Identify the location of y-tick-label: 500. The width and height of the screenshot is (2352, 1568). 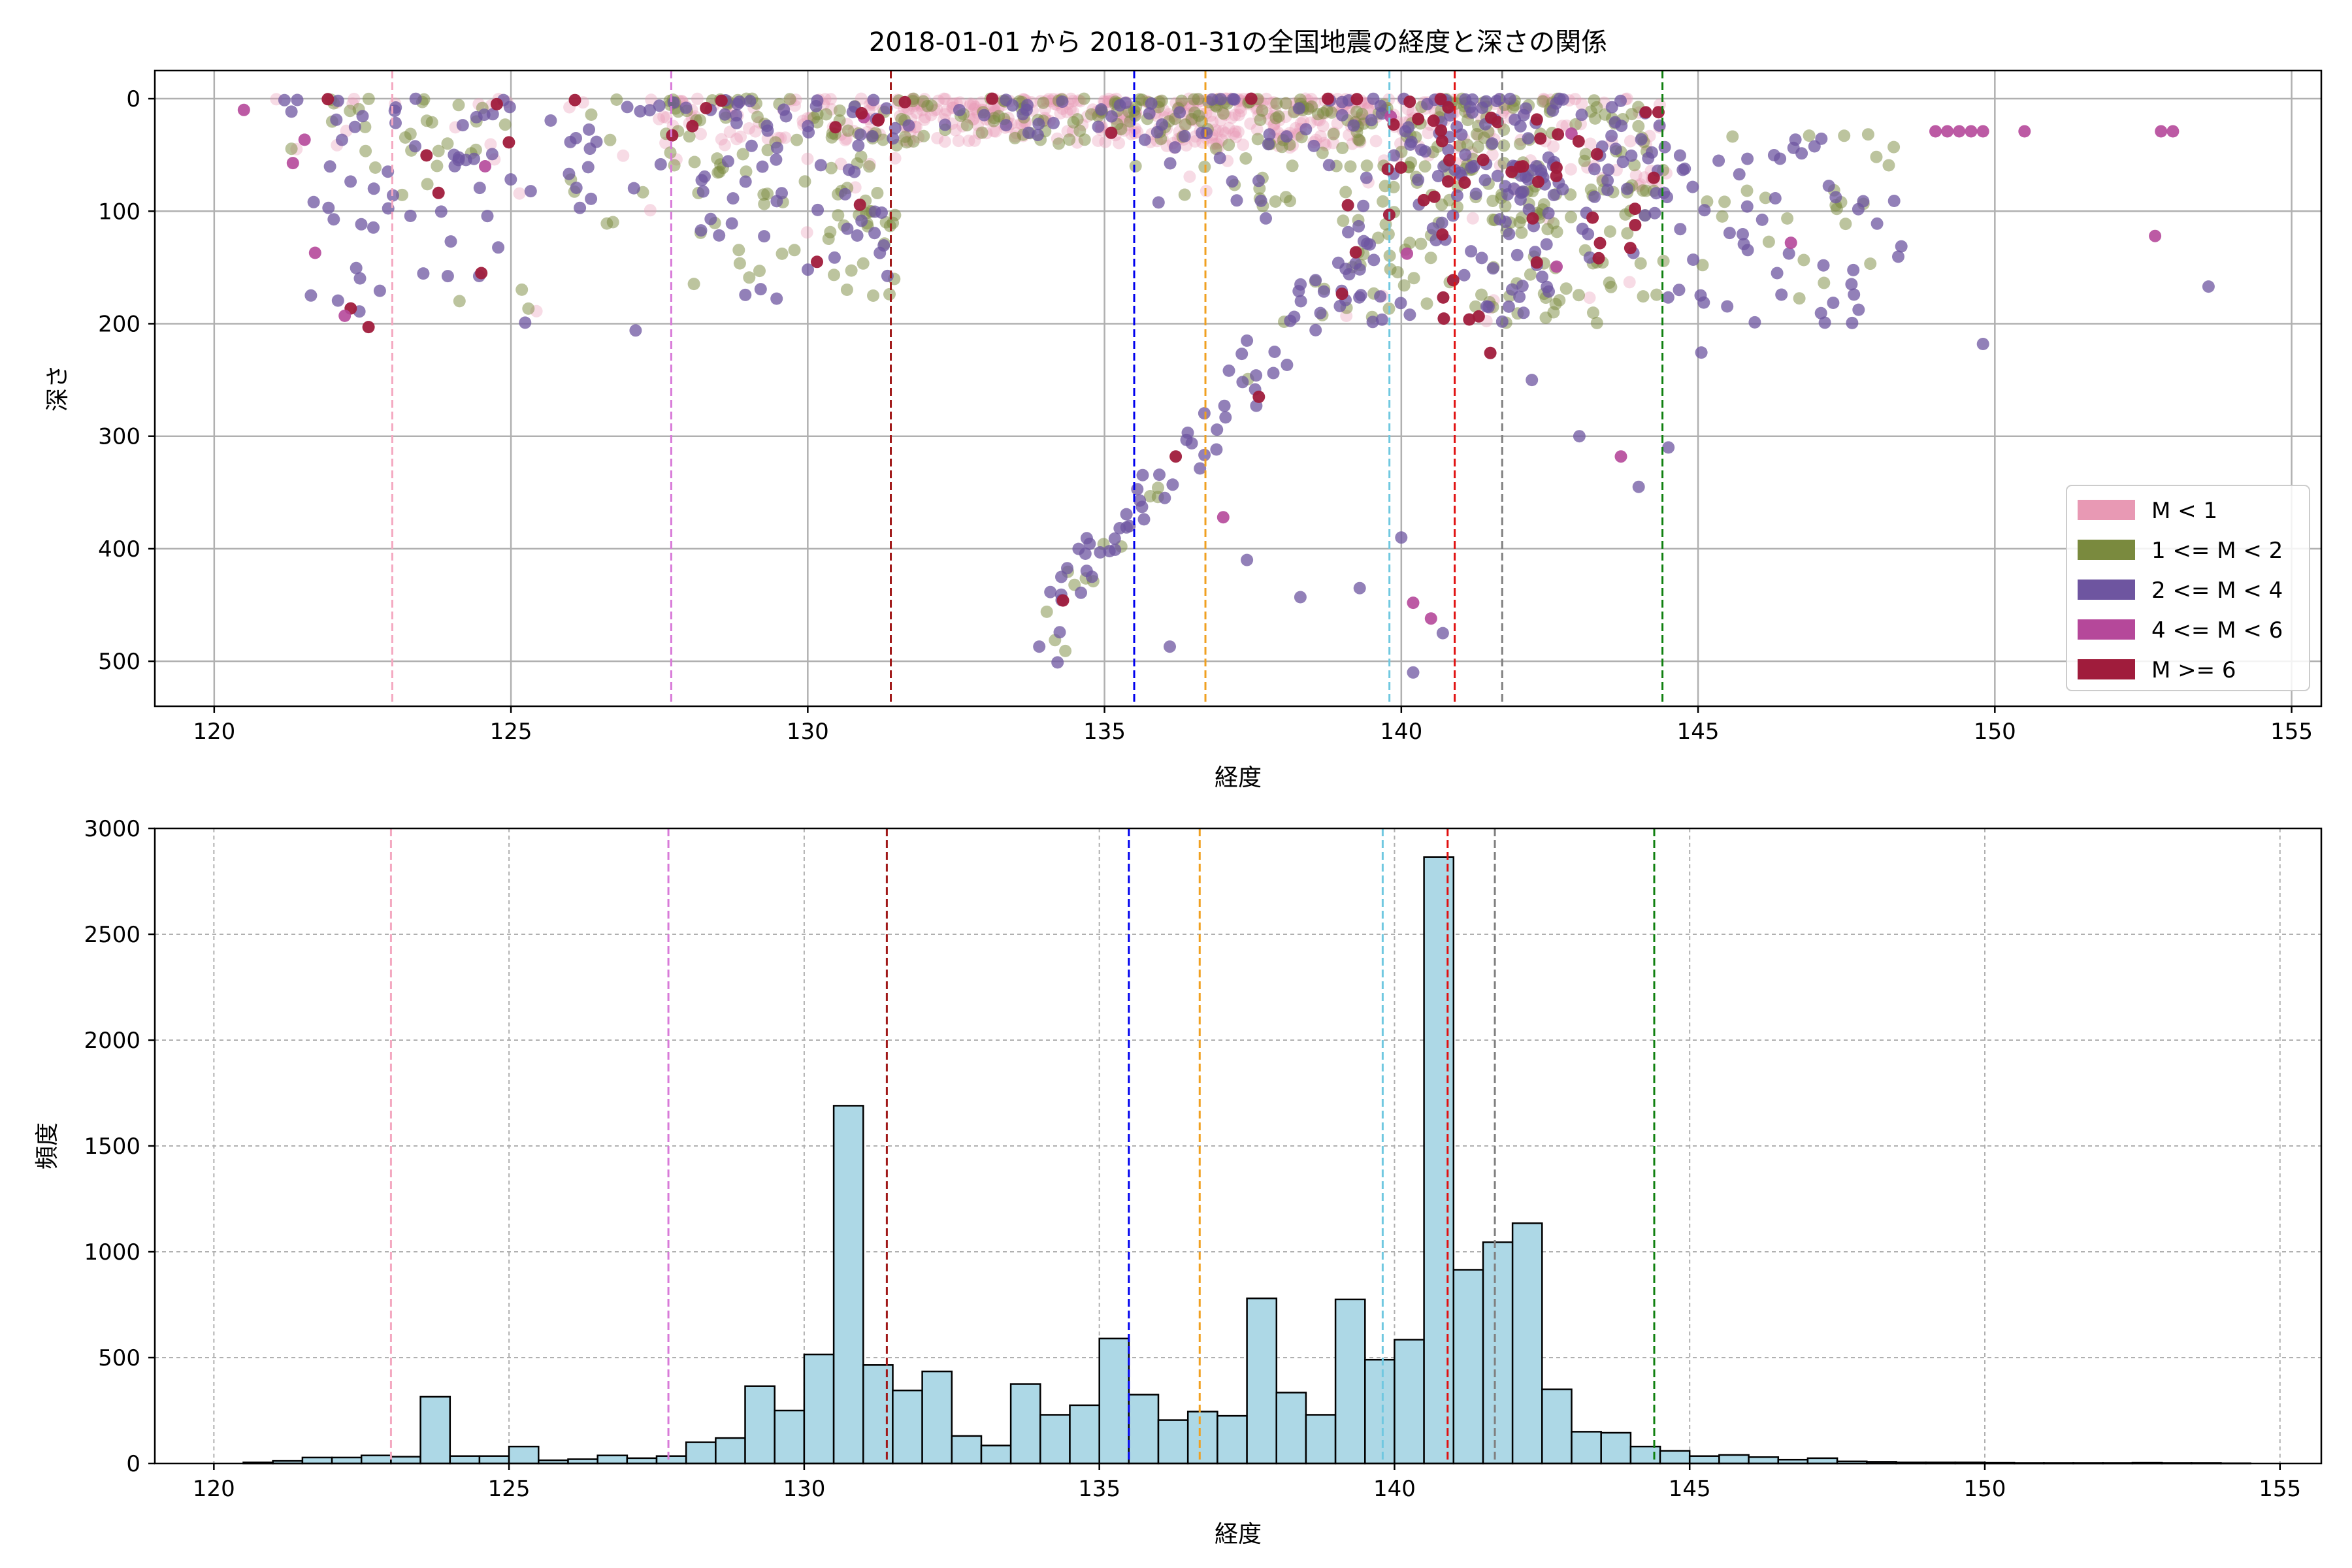
(119, 662).